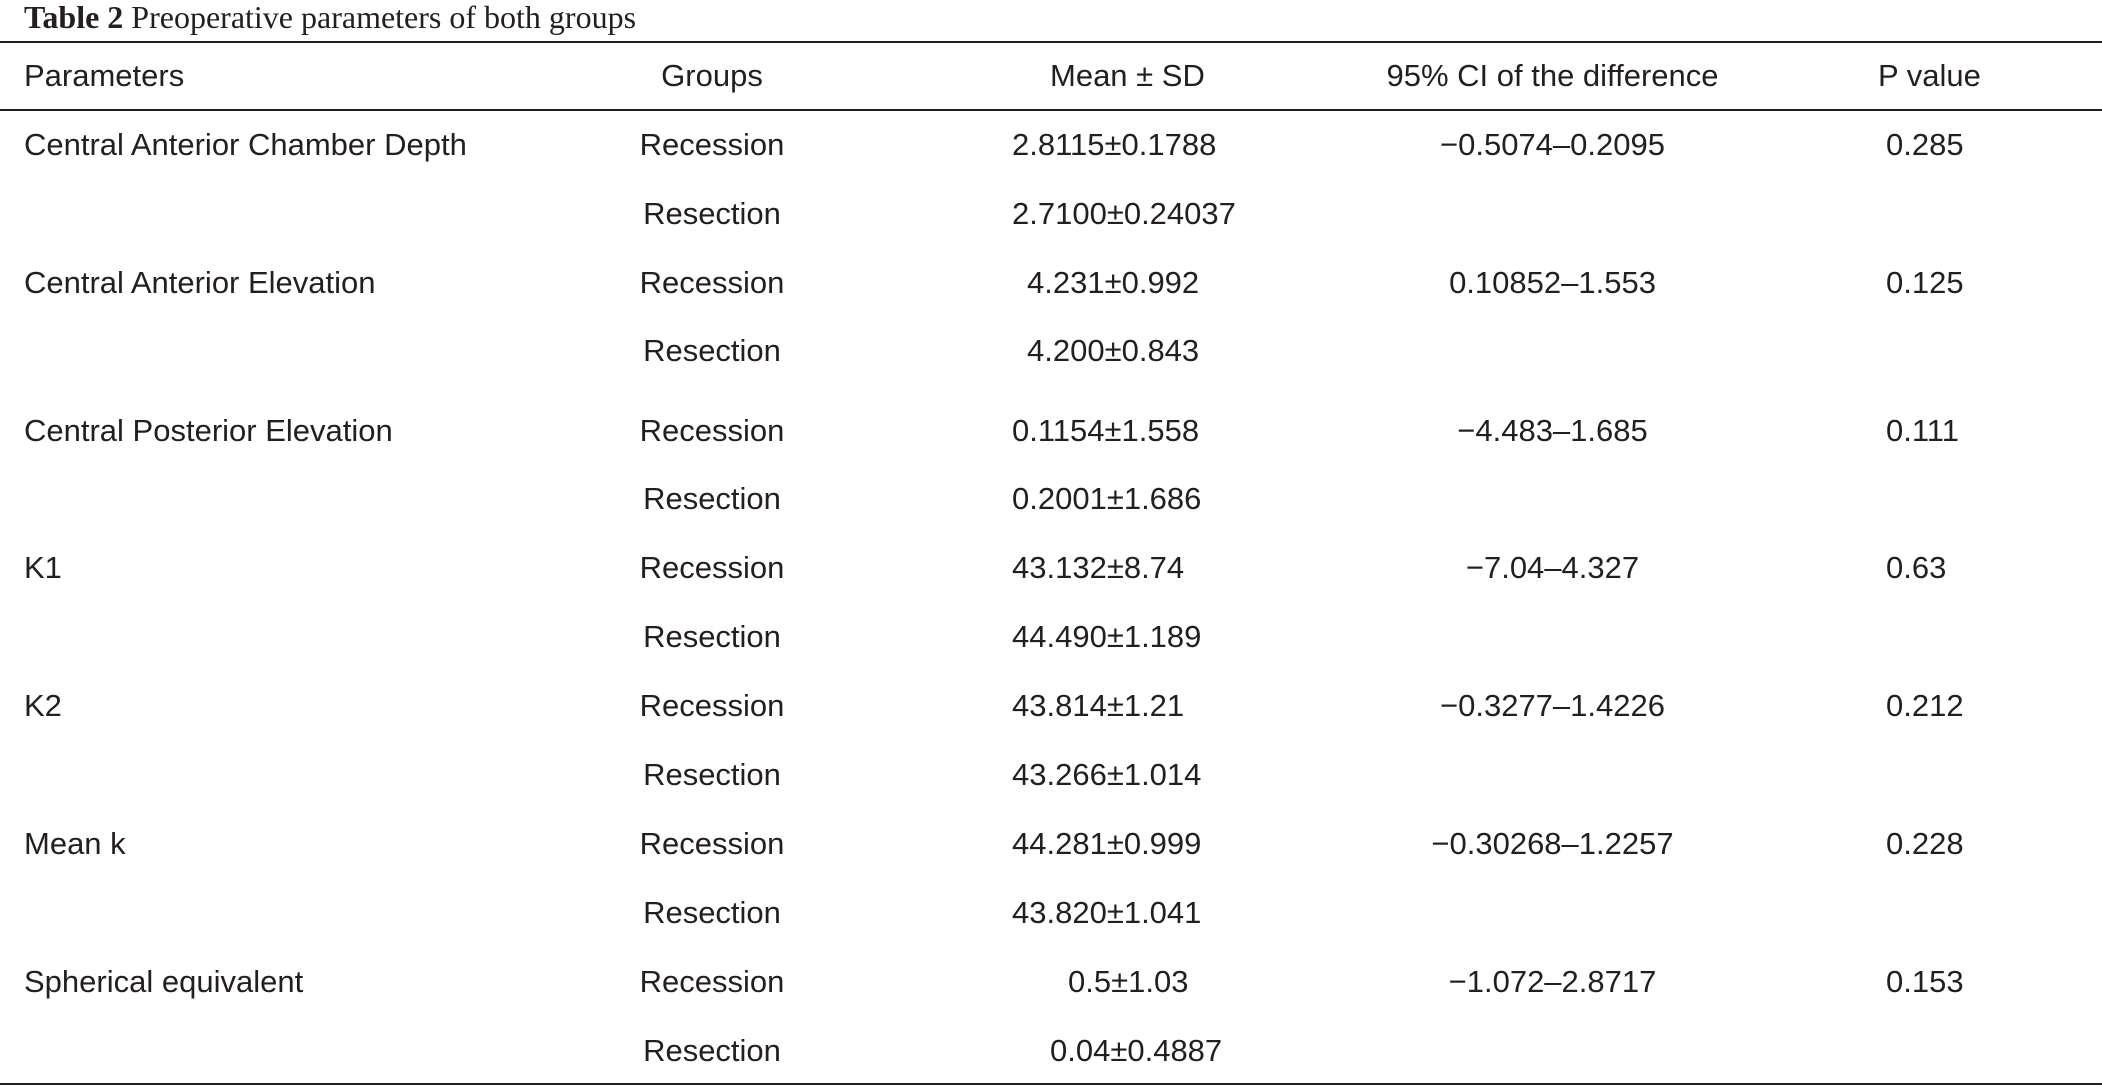 The width and height of the screenshot is (2102, 1086). I want to click on mean-sd-value: 44.490±1.189, so click(1107, 636).